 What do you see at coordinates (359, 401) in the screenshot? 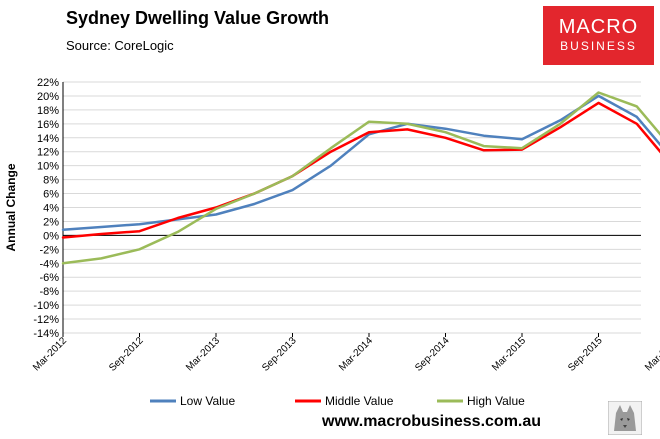
I see `legend-label-middle: Middle Value` at bounding box center [359, 401].